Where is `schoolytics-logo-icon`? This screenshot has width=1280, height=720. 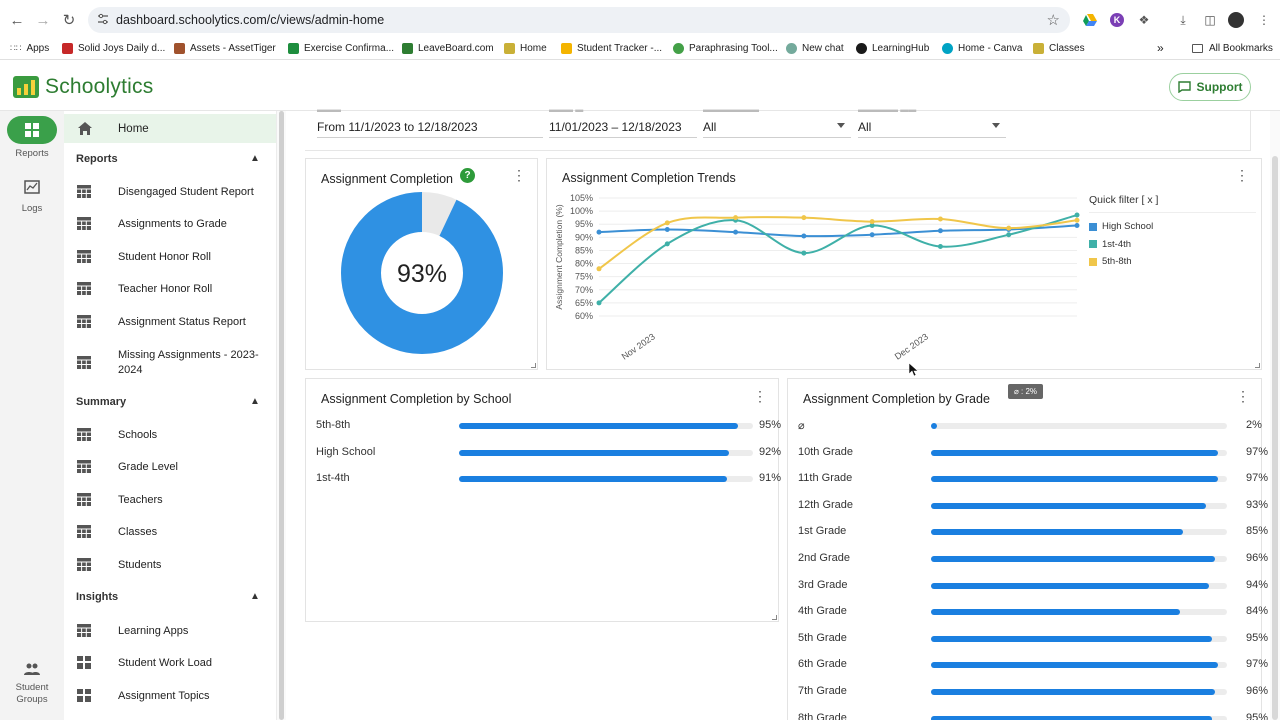
schoolytics-logo-icon is located at coordinates (26, 87).